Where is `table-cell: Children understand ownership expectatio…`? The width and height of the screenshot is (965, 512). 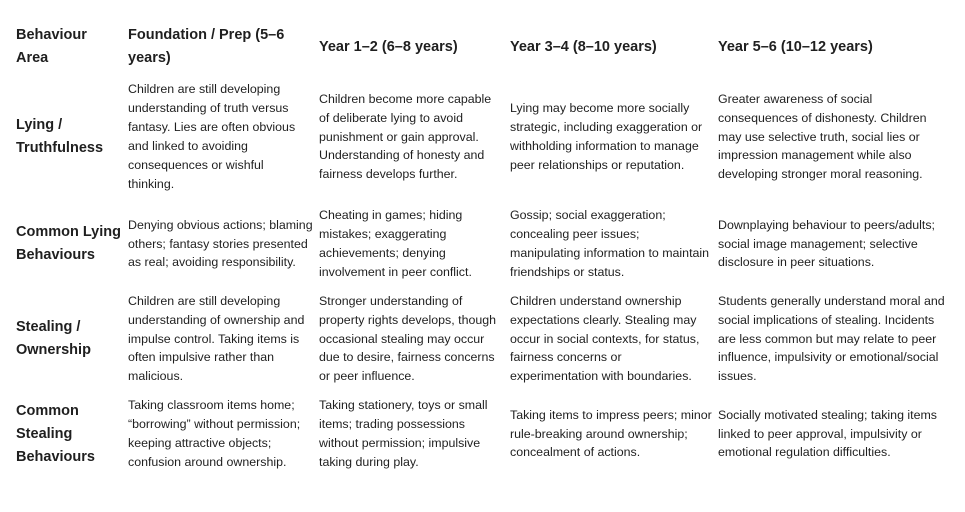 table-cell: Children understand ownership expectatio… is located at coordinates (605, 338).